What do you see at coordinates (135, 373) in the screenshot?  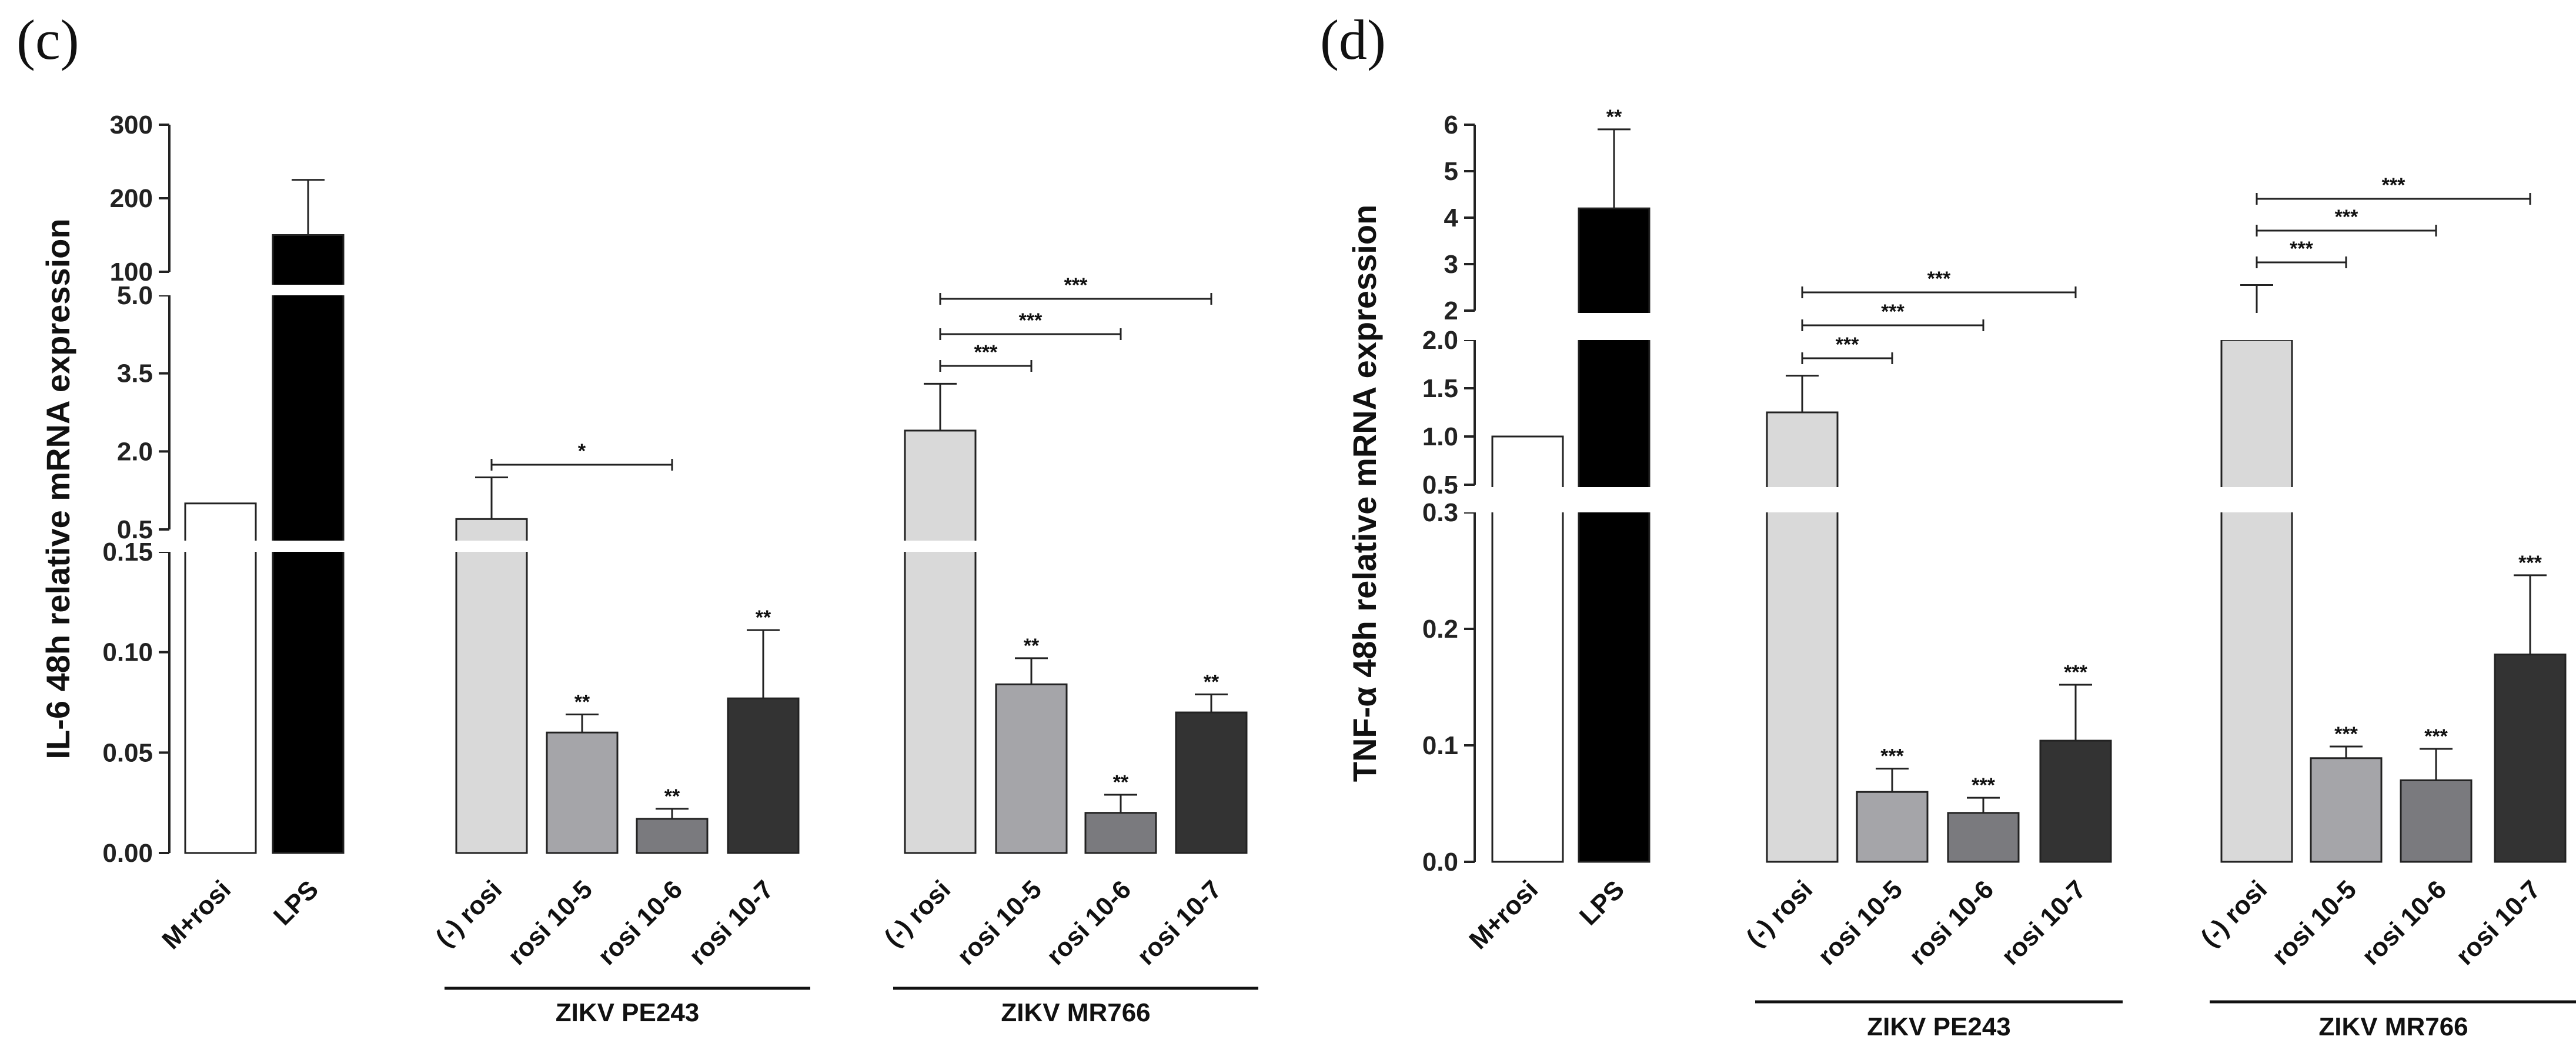 I see `y-tick-label: 3.5` at bounding box center [135, 373].